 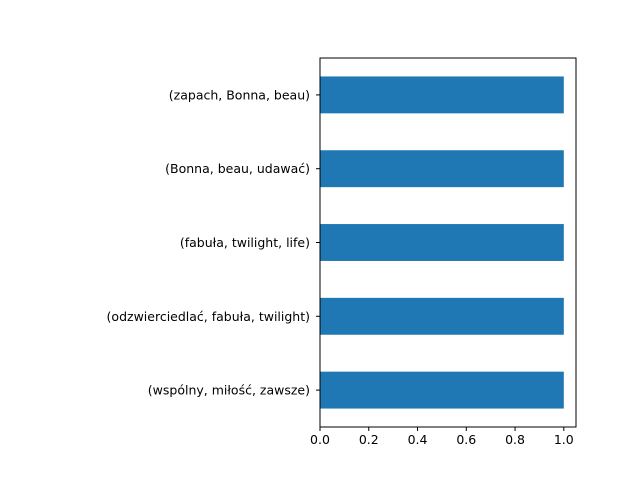 I want to click on x-tick-label: 0.8, so click(x=515, y=439).